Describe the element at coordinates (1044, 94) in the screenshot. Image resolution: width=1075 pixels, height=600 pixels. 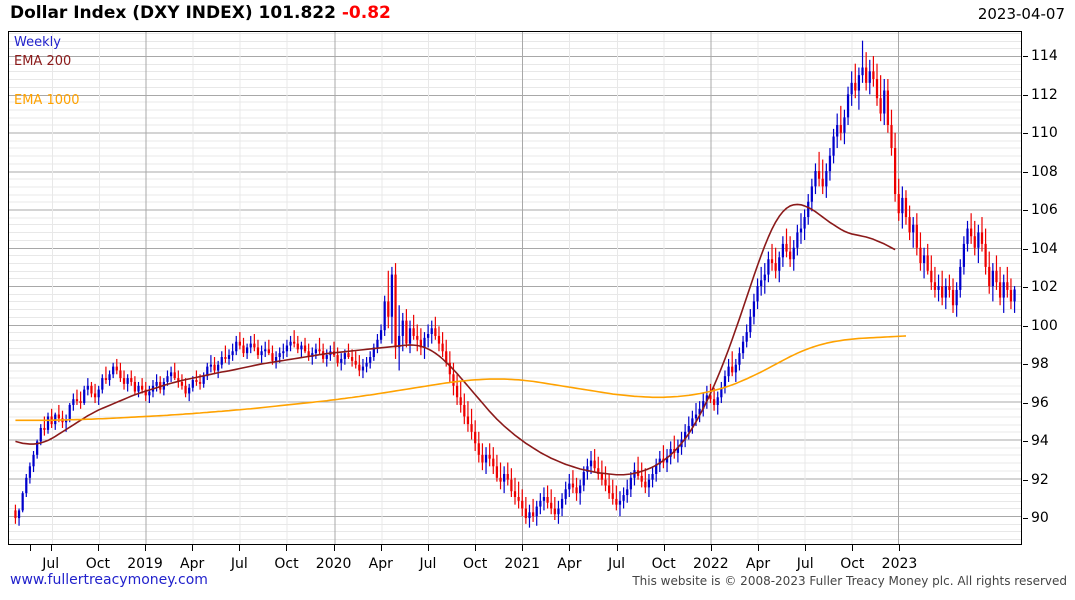
I see `y-axis-label: 112` at that location.